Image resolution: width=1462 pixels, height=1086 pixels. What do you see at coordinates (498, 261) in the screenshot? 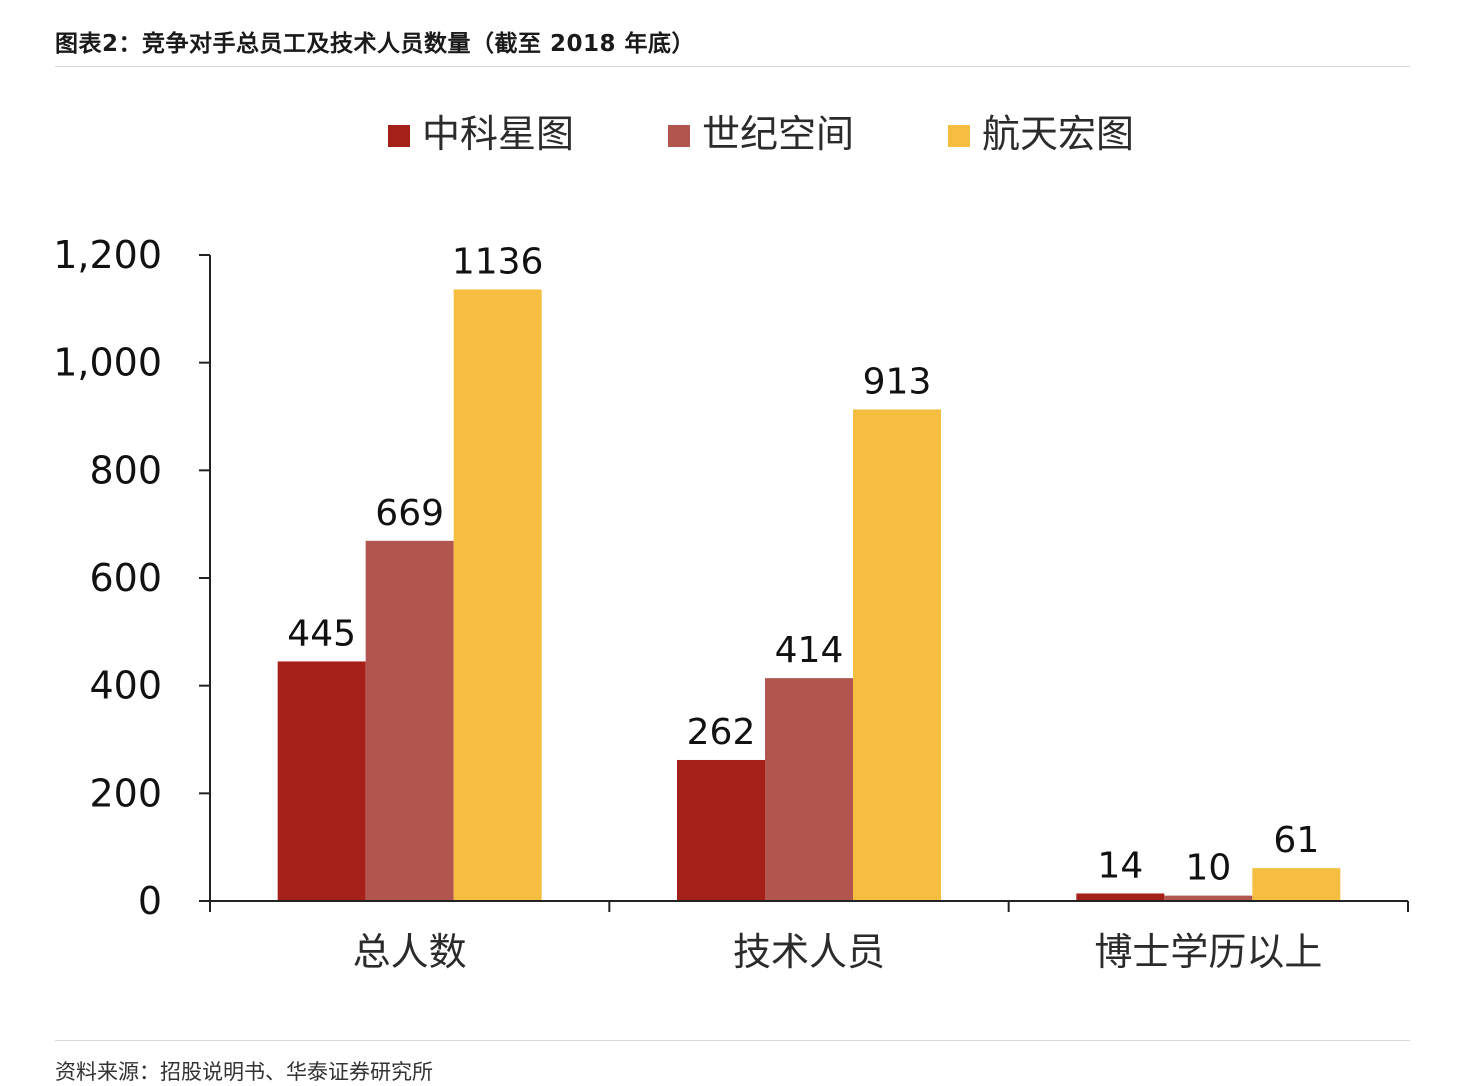
I see `data-label-1-3: 1136` at bounding box center [498, 261].